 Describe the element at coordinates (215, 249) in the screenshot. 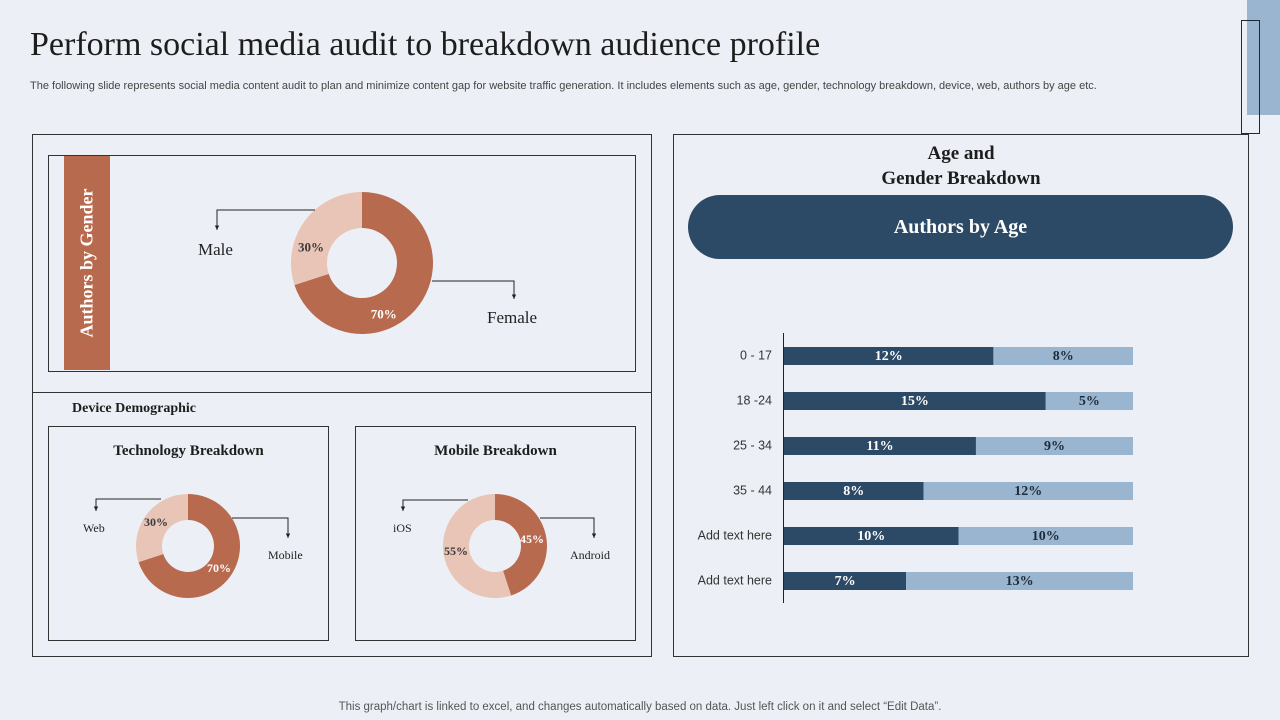

I see `gender-label-male: Male` at that location.